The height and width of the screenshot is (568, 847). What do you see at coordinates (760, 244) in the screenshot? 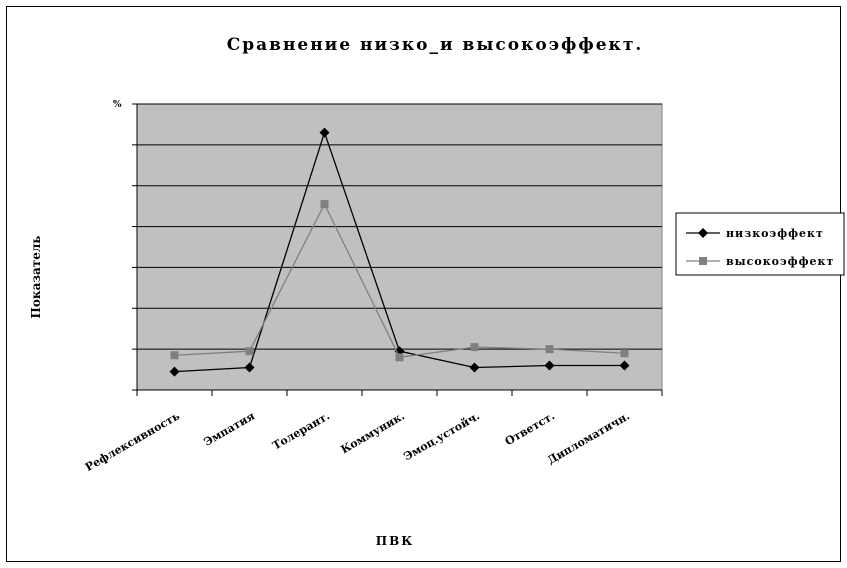
I see `legend: низкоэффект высокоэффект` at bounding box center [760, 244].